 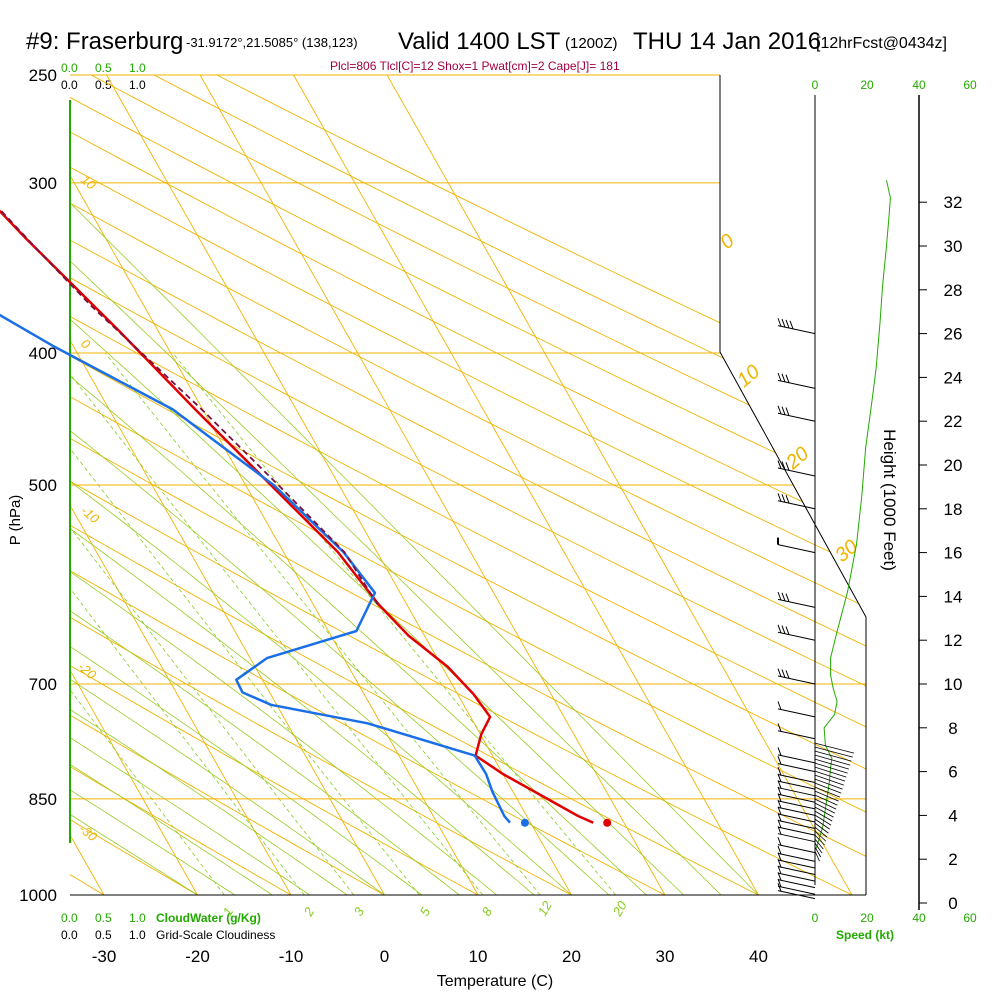 I want to click on height-axis-title: Height (1000 Feet), so click(x=889, y=500).